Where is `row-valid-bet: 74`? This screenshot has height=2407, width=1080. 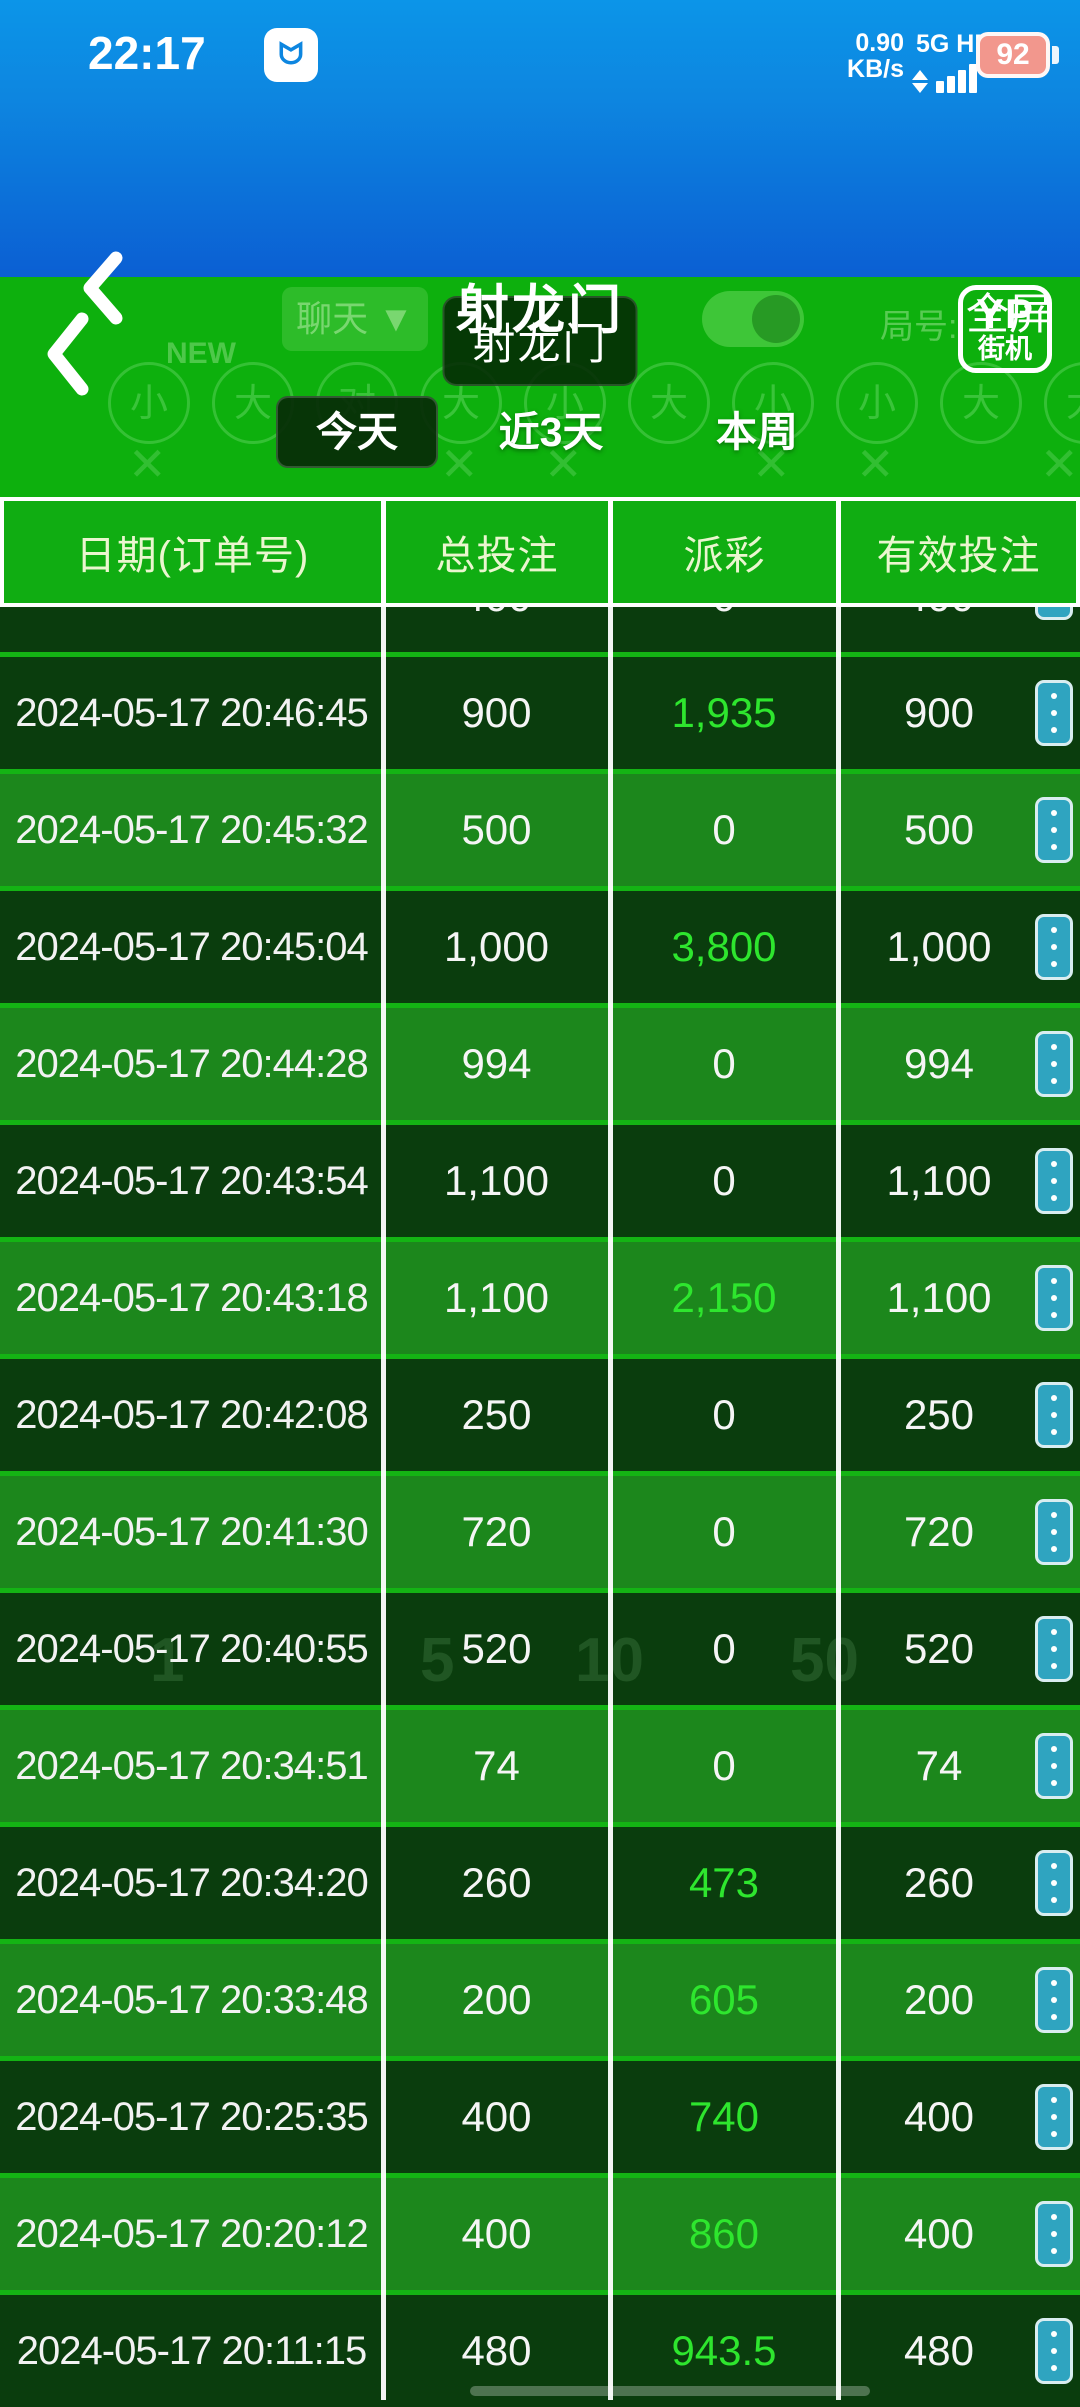 row-valid-bet: 74 is located at coordinates (939, 1766).